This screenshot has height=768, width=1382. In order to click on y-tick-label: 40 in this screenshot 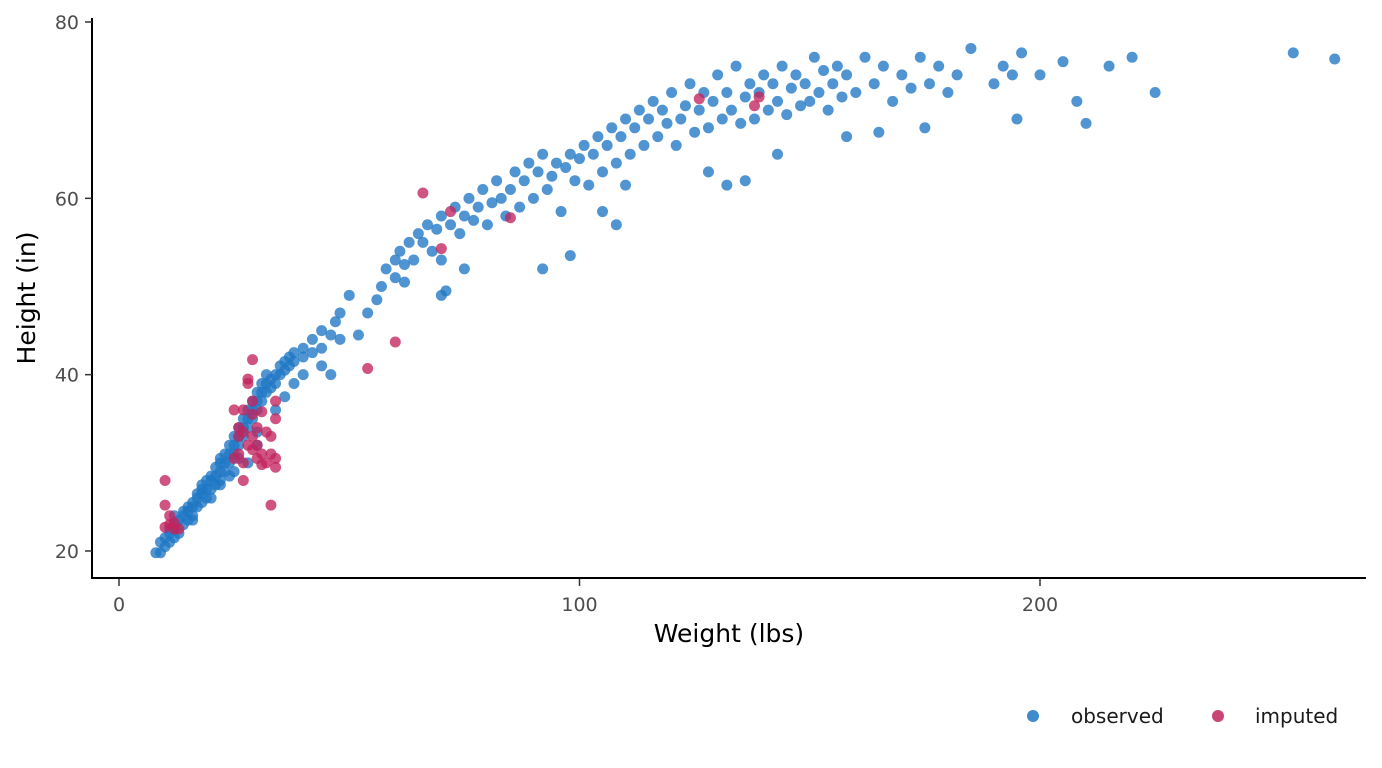, I will do `click(67, 376)`.